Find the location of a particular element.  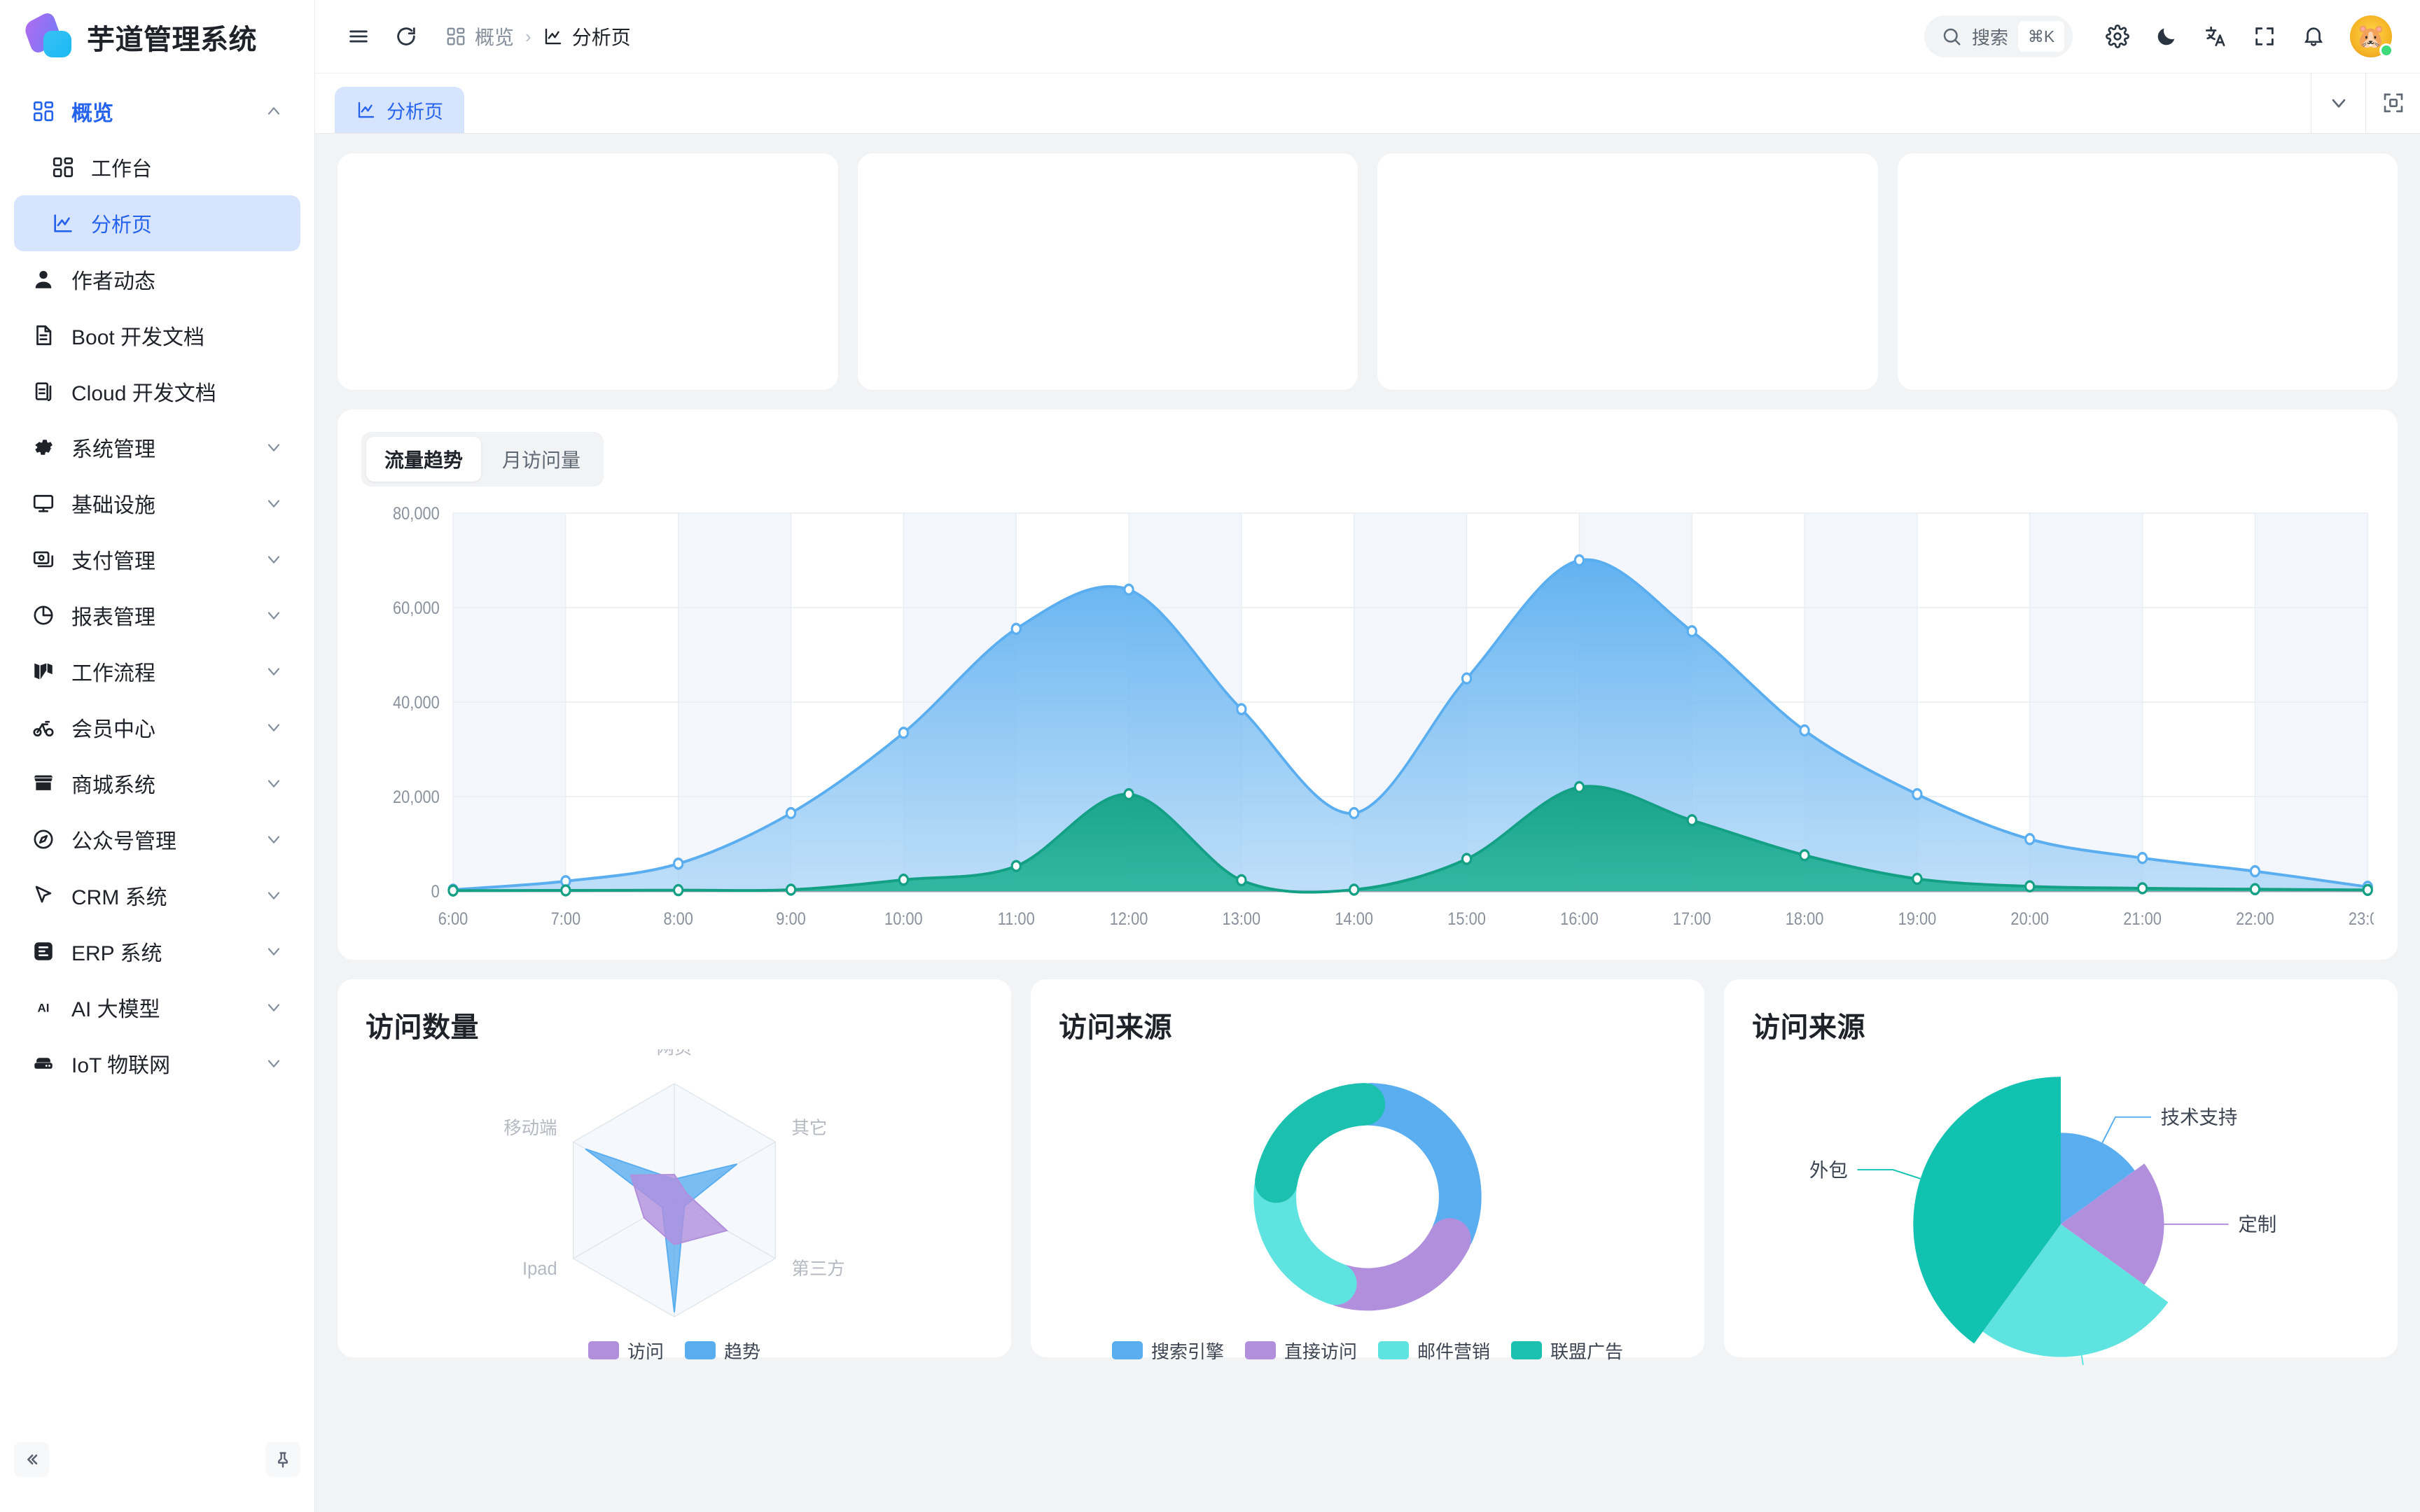

sidebar-item-4: Boot 开发文档 is located at coordinates (157, 335).